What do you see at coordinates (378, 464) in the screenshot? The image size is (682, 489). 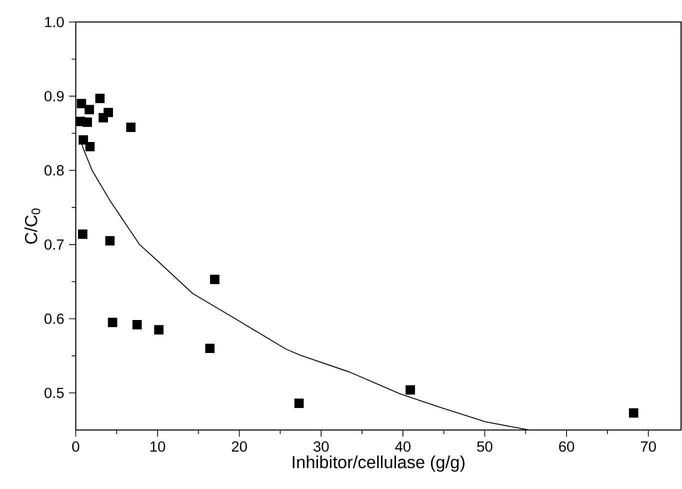 I see `x-axis-title: Inhibitor/cellulase (g/g)` at bounding box center [378, 464].